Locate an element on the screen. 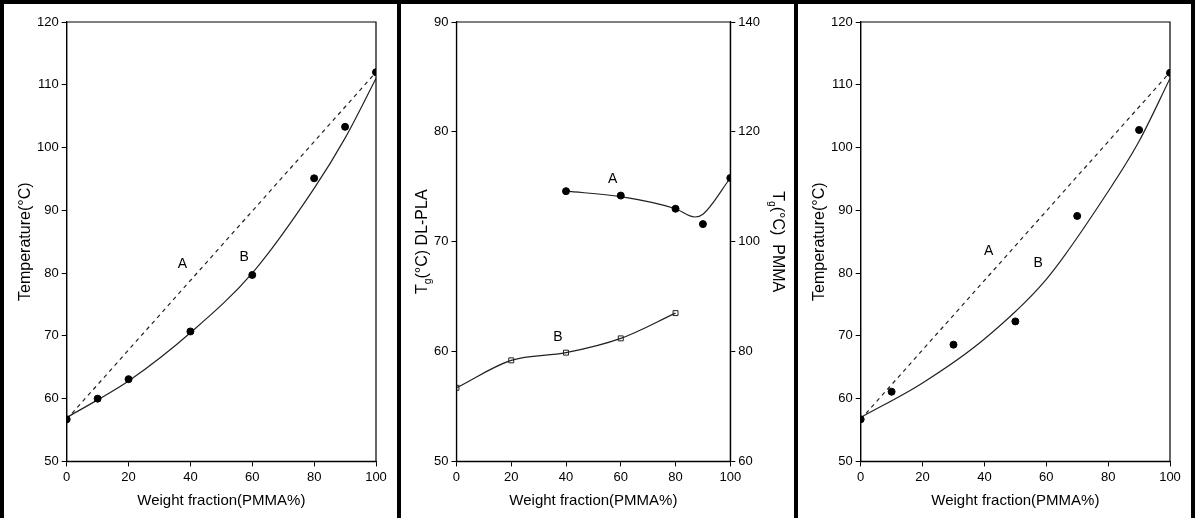 The height and width of the screenshot is (518, 1195). y2-axis-title: Tg(°C) PMMA is located at coordinates (776, 242).